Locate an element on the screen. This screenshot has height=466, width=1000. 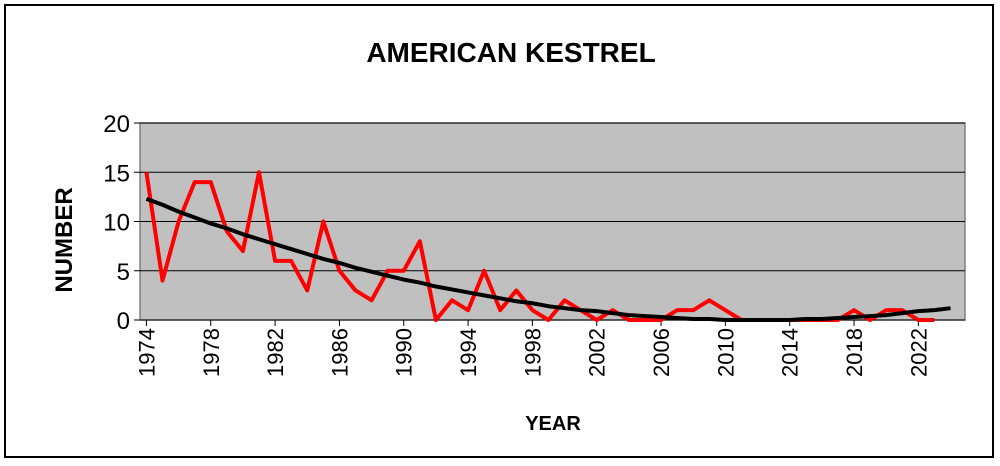
x-tick-label: 1986 is located at coordinates (339, 352).